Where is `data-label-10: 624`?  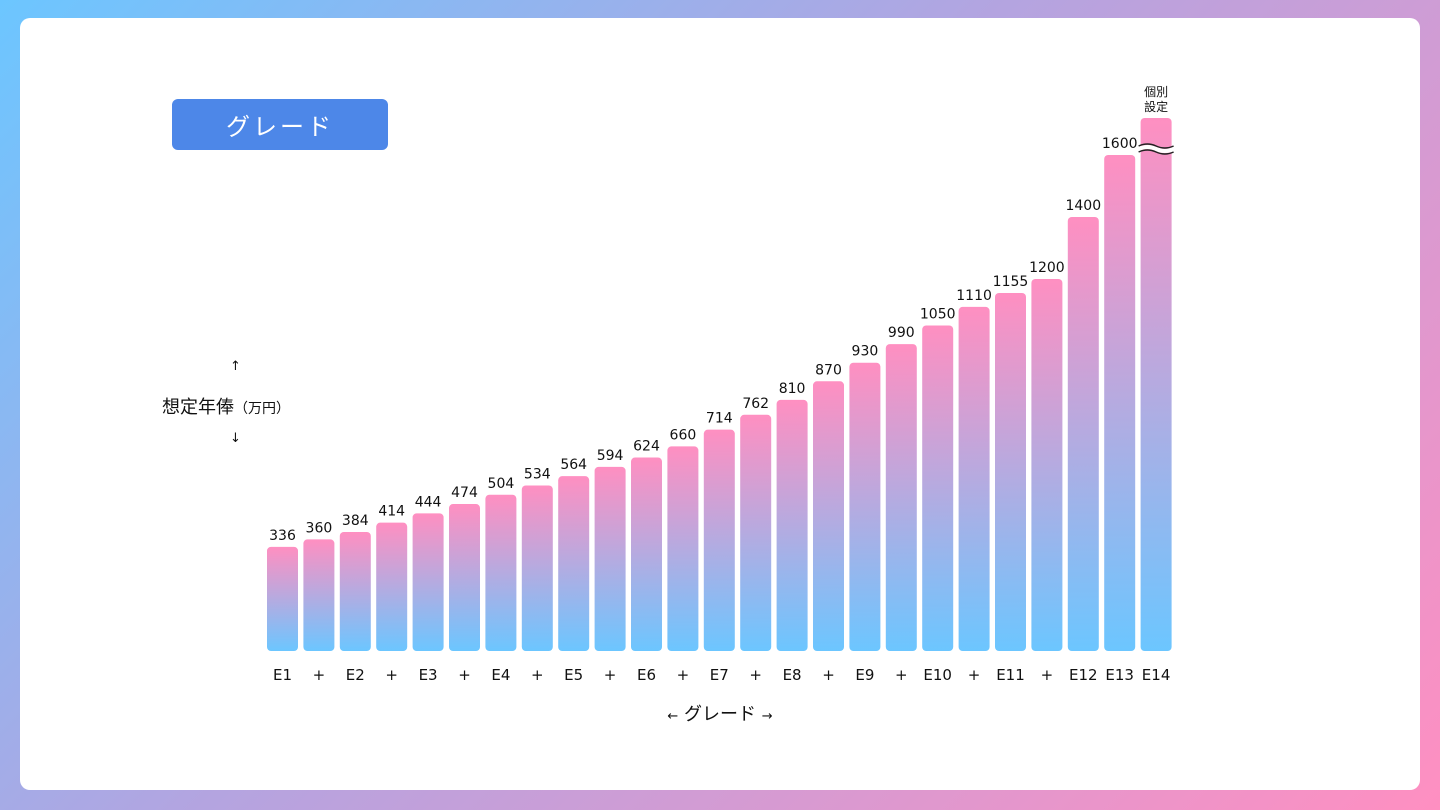 data-label-10: 624 is located at coordinates (646, 447).